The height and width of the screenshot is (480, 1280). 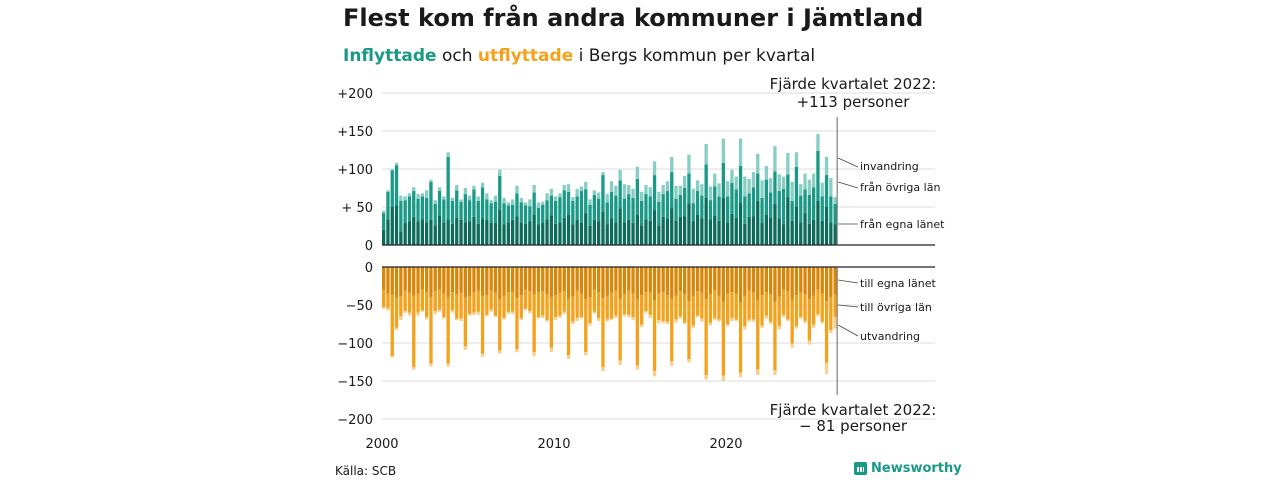 What do you see at coordinates (359, 306) in the screenshot?
I see `y-tick-lower: −50` at bounding box center [359, 306].